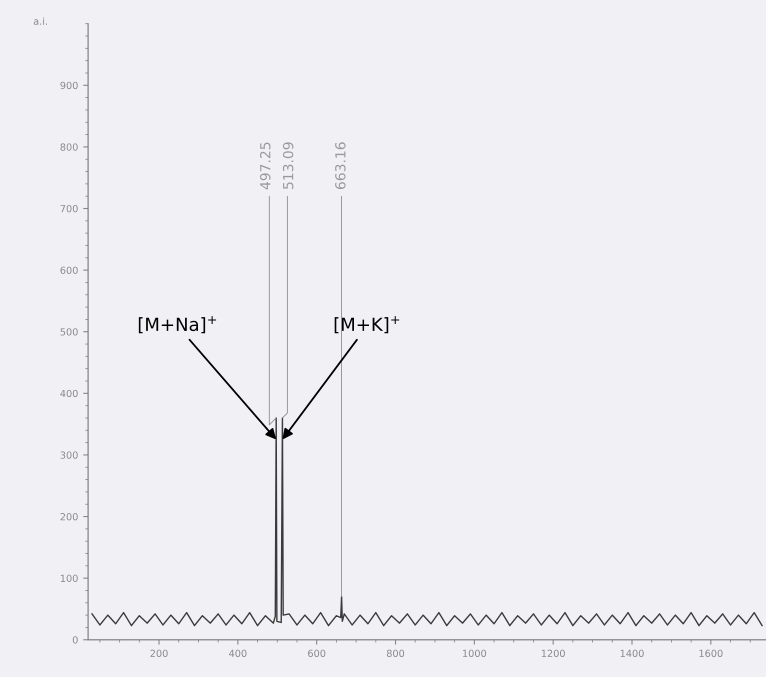 The width and height of the screenshot is (766, 677). What do you see at coordinates (69, 208) in the screenshot?
I see `y-tick-label: 700` at bounding box center [69, 208].